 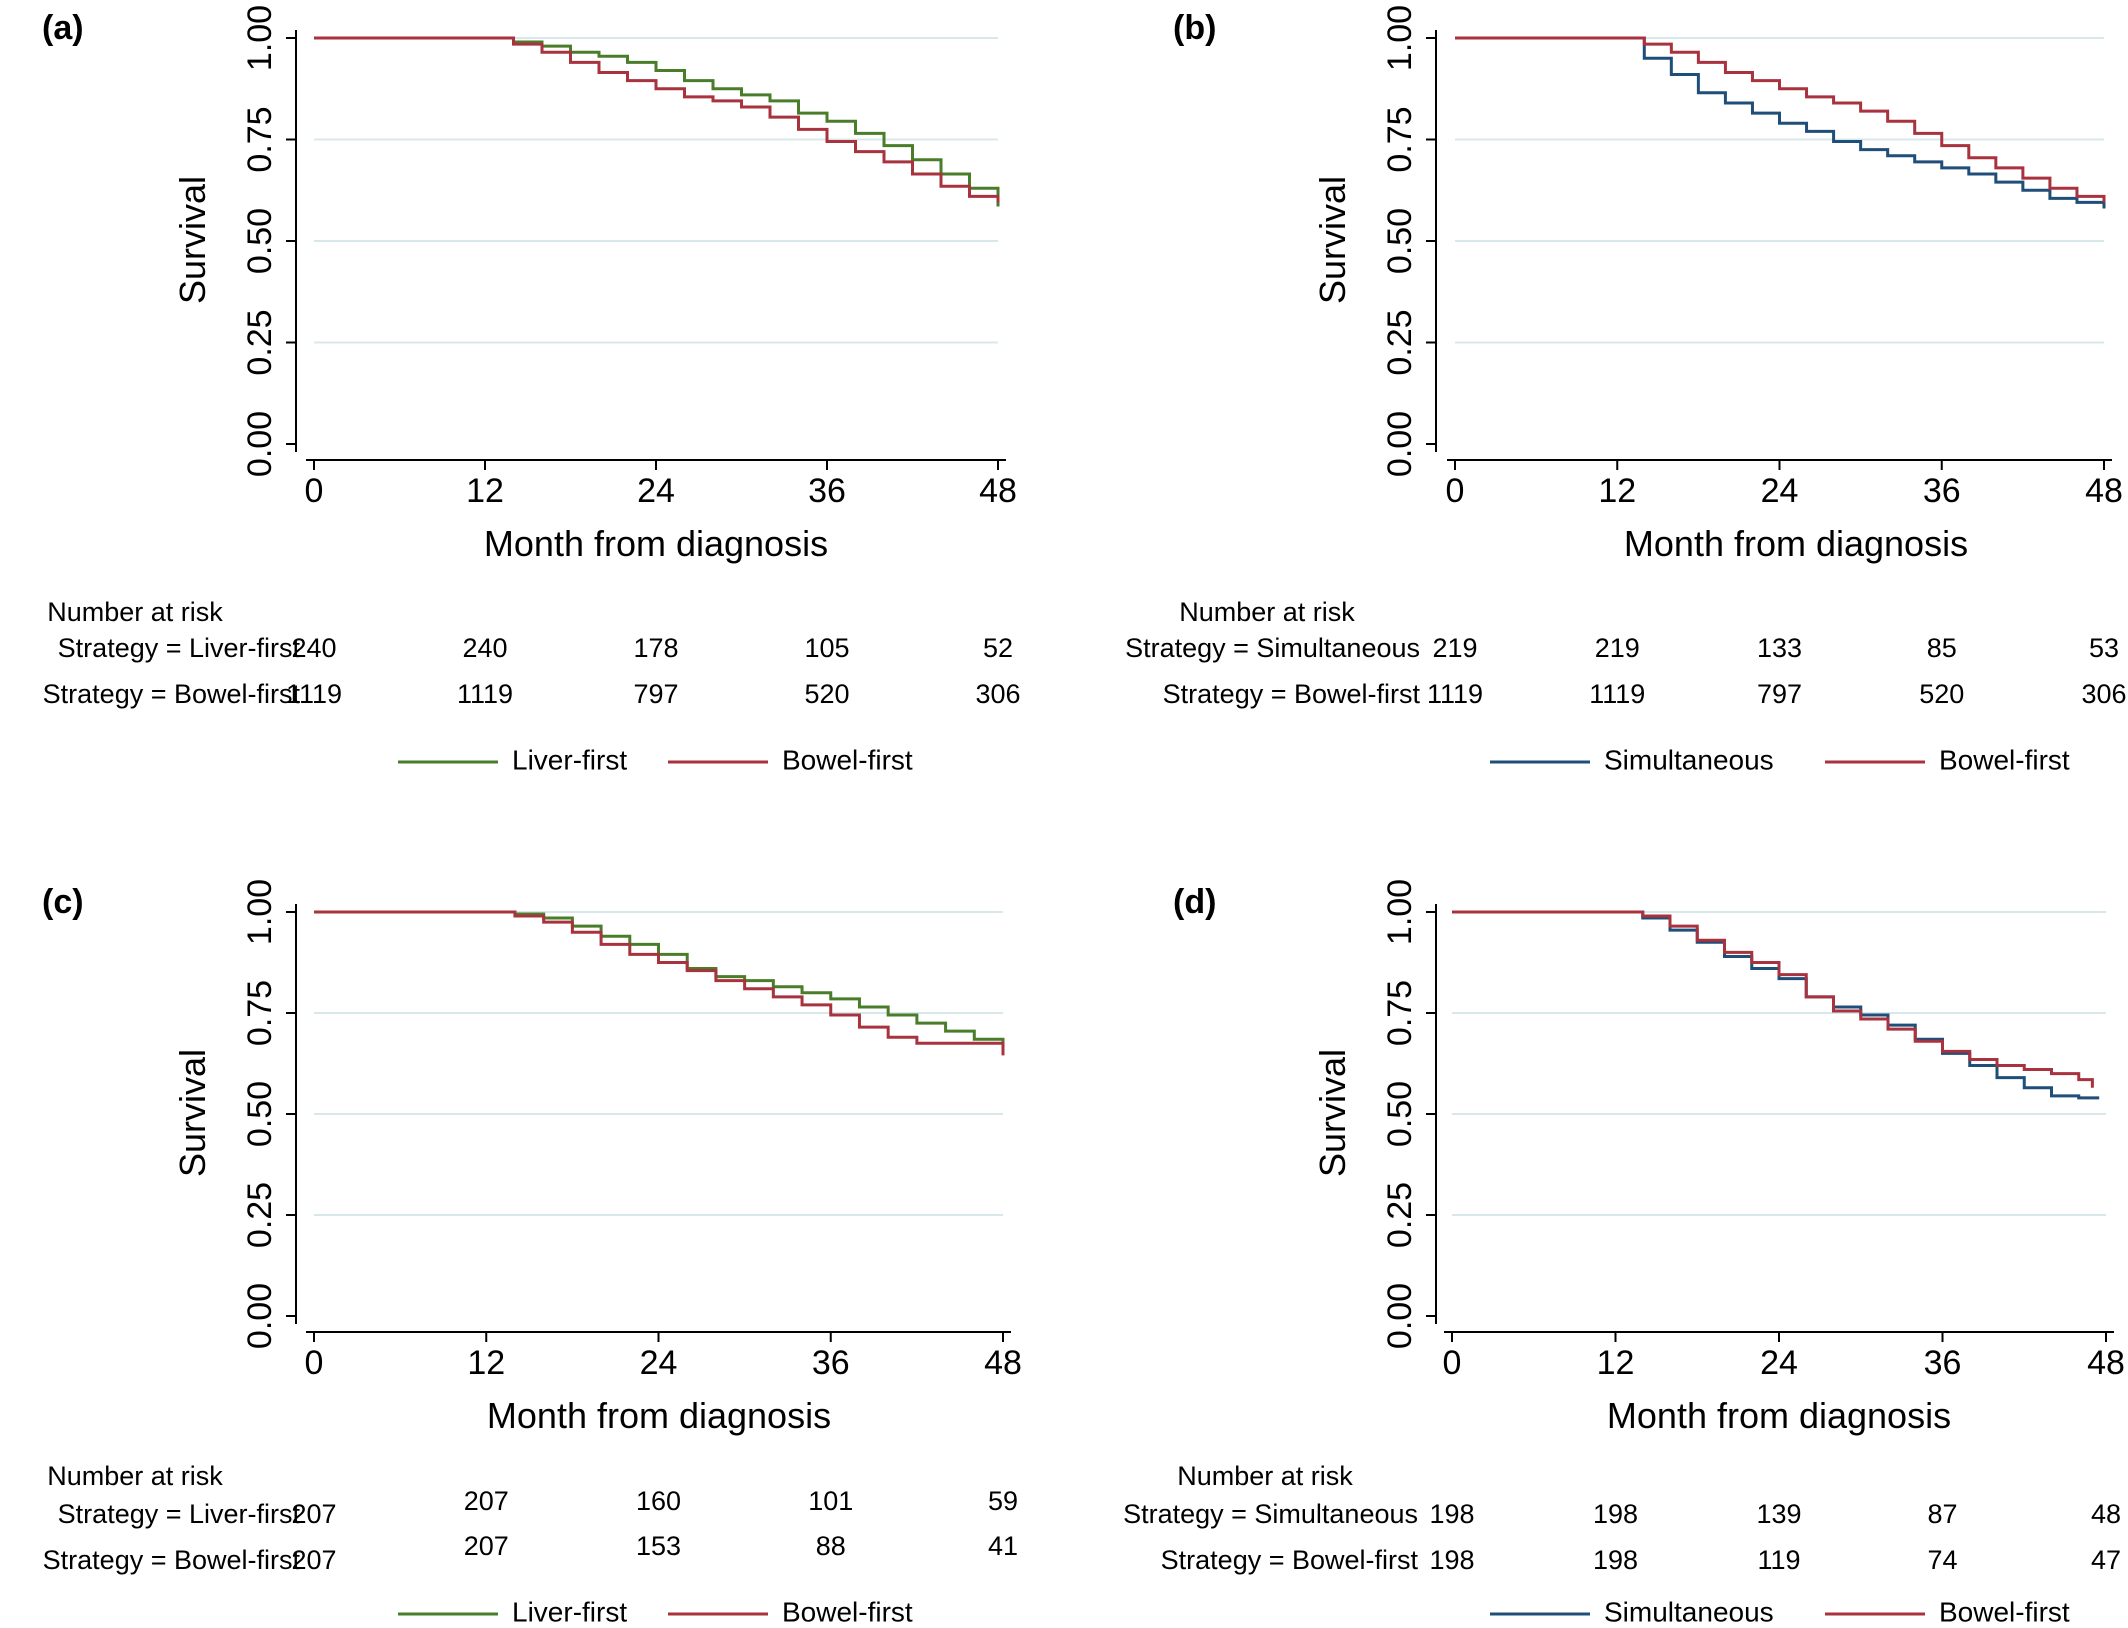 I want to click on panel-label: (c), so click(x=63, y=902).